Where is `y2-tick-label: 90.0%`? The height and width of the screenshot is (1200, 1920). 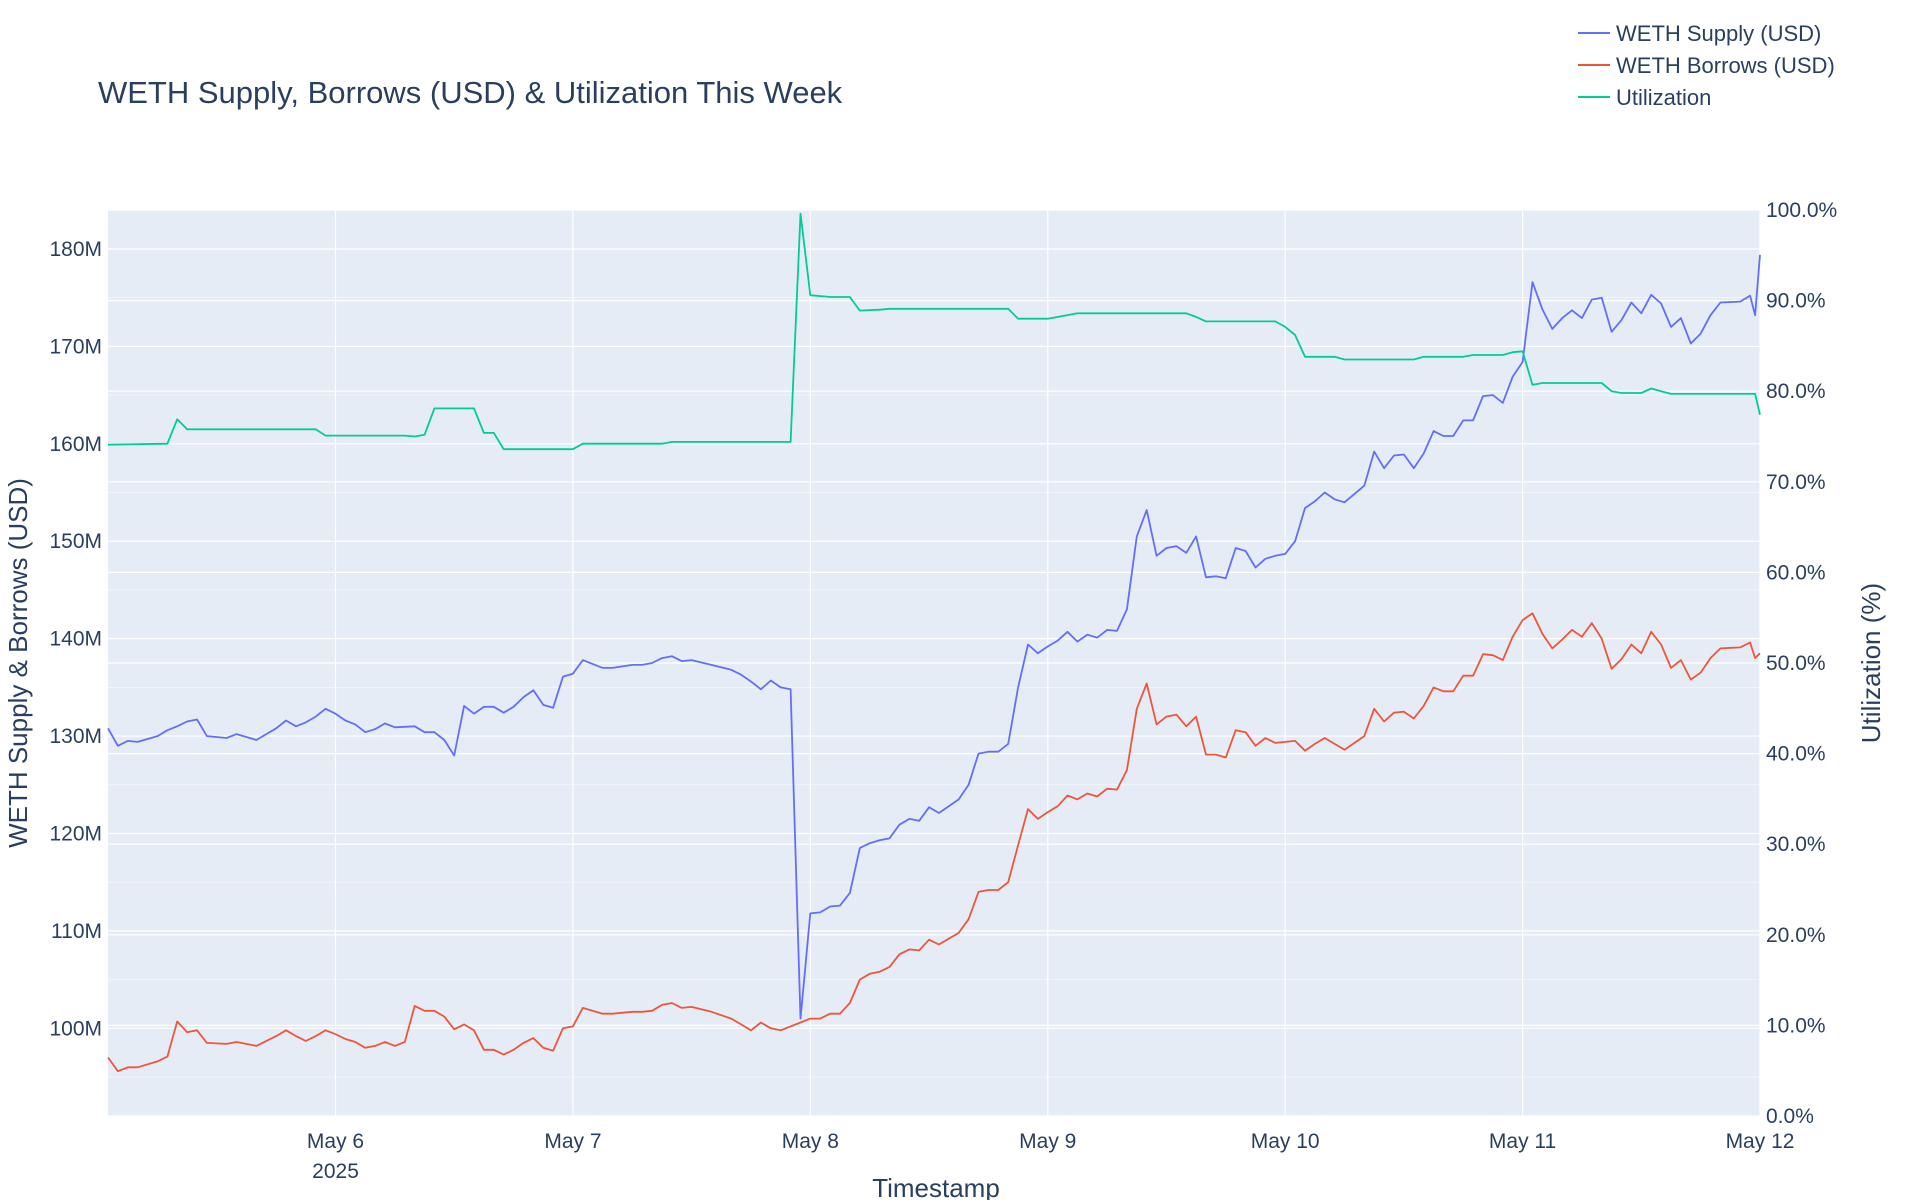
y2-tick-label: 90.0% is located at coordinates (1796, 301).